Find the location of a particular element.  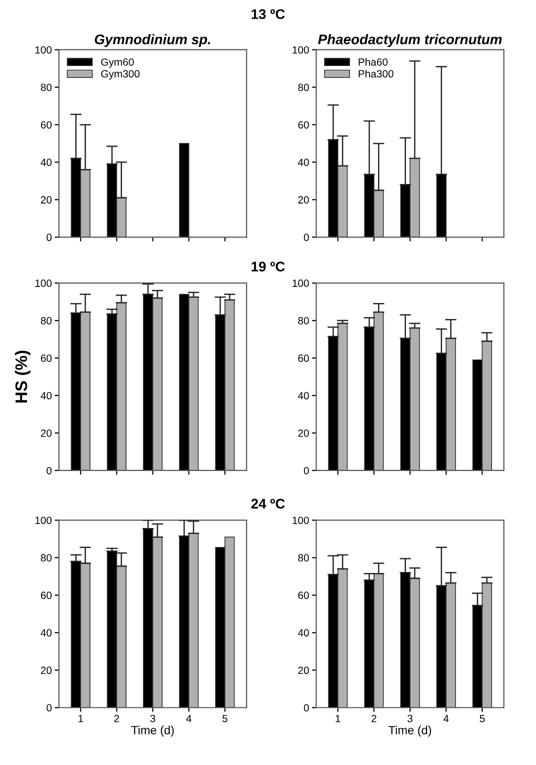

chart-title: Phaeodactylum tricornutum is located at coordinates (410, 41).